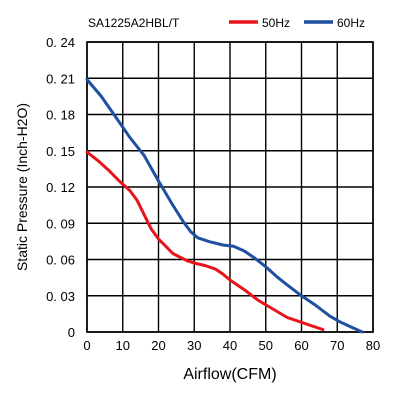 The width and height of the screenshot is (400, 400). Describe the element at coordinates (60, 78) in the screenshot. I see `y-tick-label: 0. 21` at that location.